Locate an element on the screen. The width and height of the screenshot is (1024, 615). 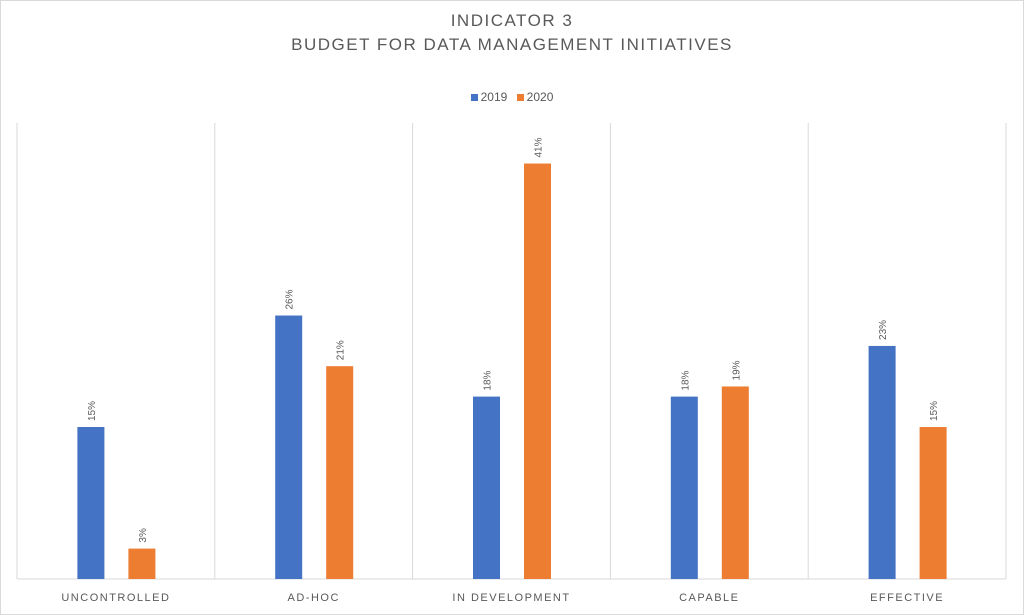
data-label-2019: 15% is located at coordinates (92, 411).